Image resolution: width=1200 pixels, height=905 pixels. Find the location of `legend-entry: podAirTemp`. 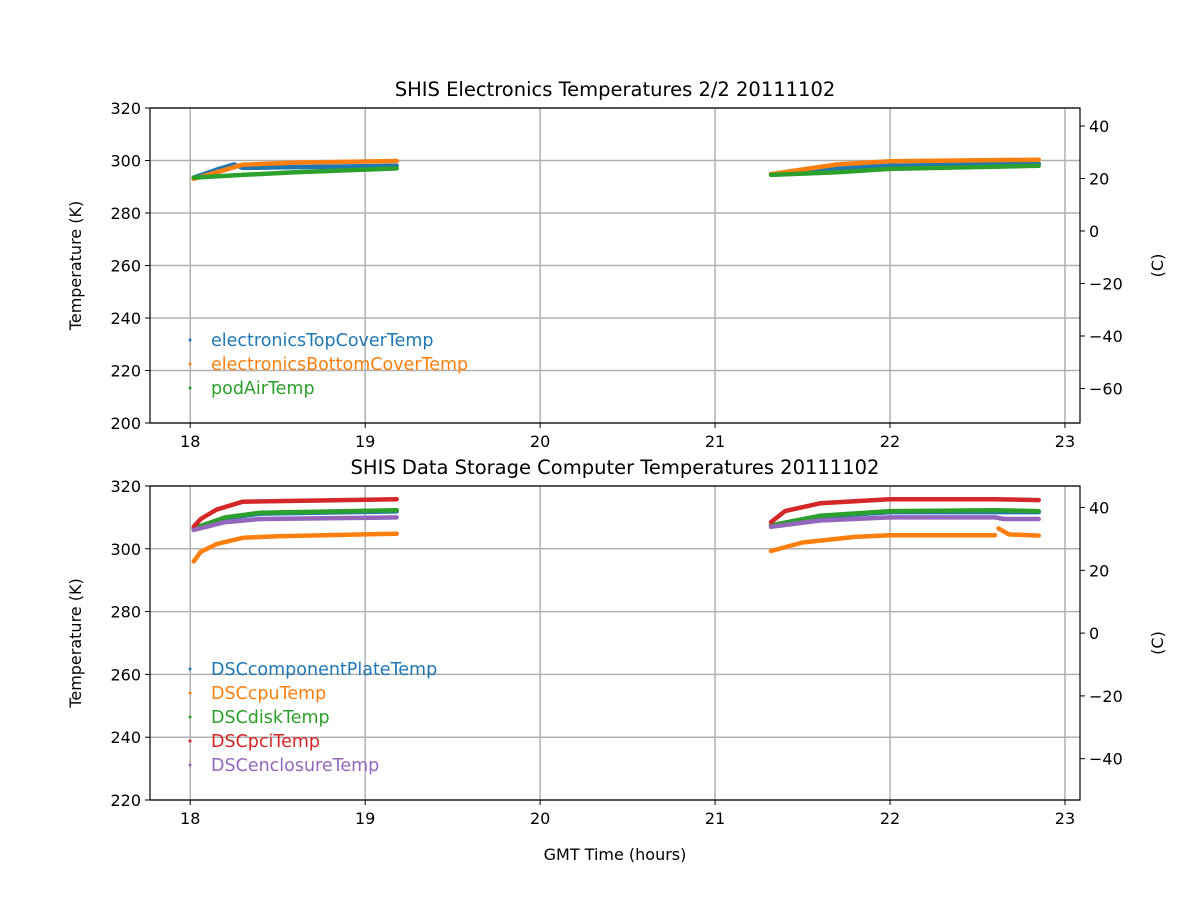

legend-entry: podAirTemp is located at coordinates (263, 389).